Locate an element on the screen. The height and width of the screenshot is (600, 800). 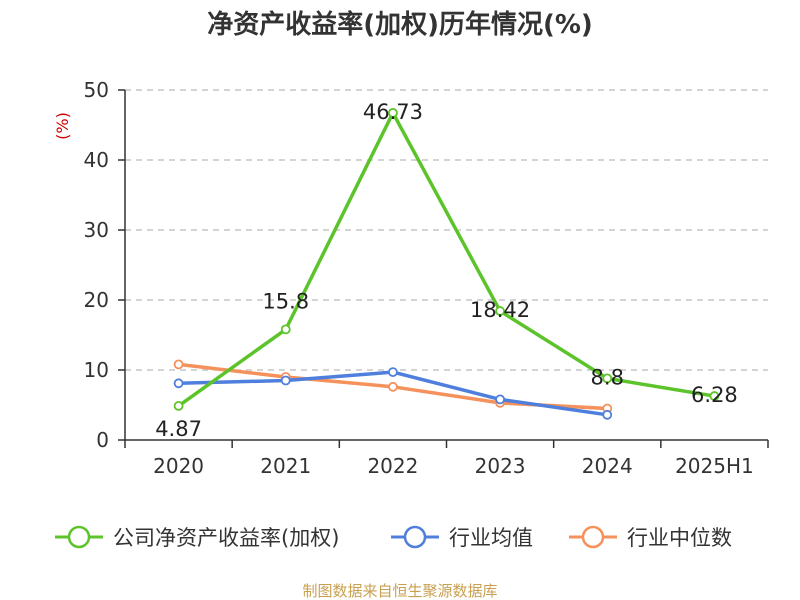
source-note: 制图数据来自恒生聚源数据库 is located at coordinates (399, 591).